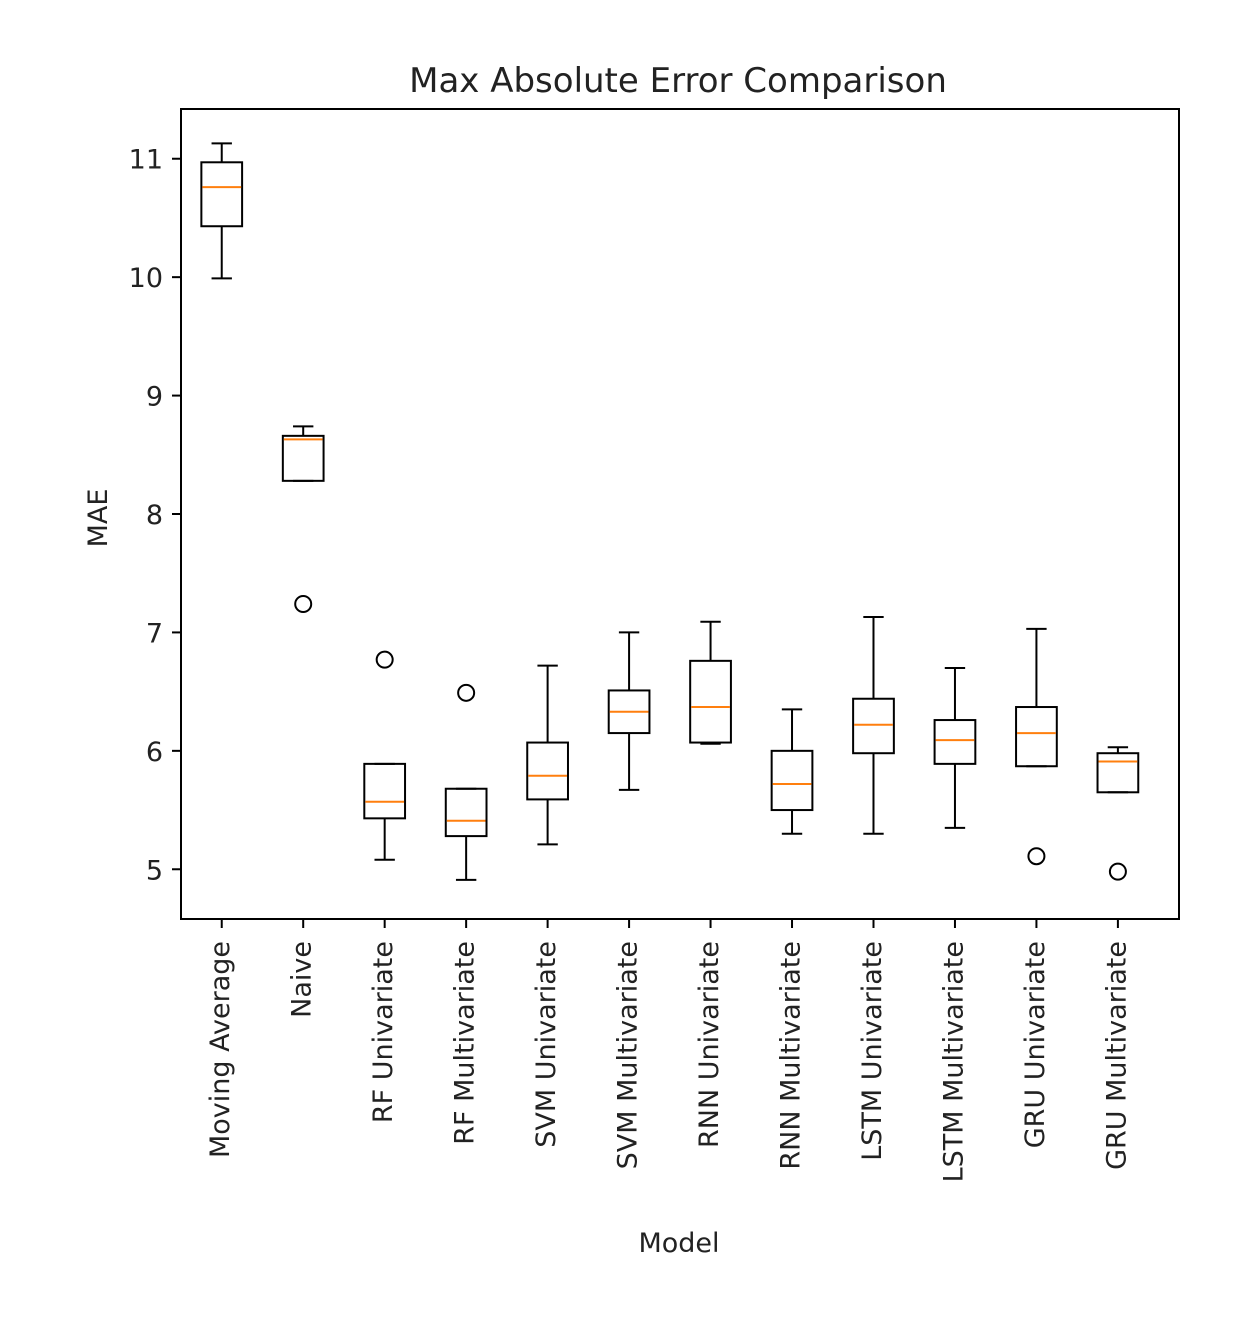 The width and height of the screenshot is (1242, 1324). I want to click on x-tick-label: GRU Multivariate, so click(1116, 1055).